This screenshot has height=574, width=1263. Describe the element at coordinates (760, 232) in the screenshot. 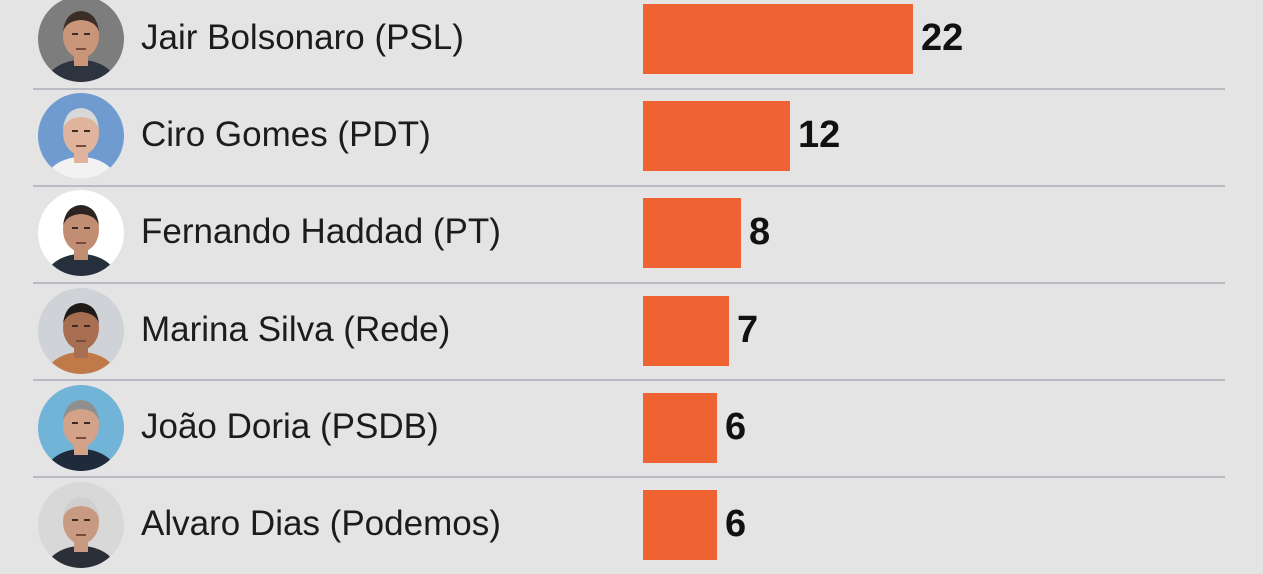

I see `data-label: 8` at that location.